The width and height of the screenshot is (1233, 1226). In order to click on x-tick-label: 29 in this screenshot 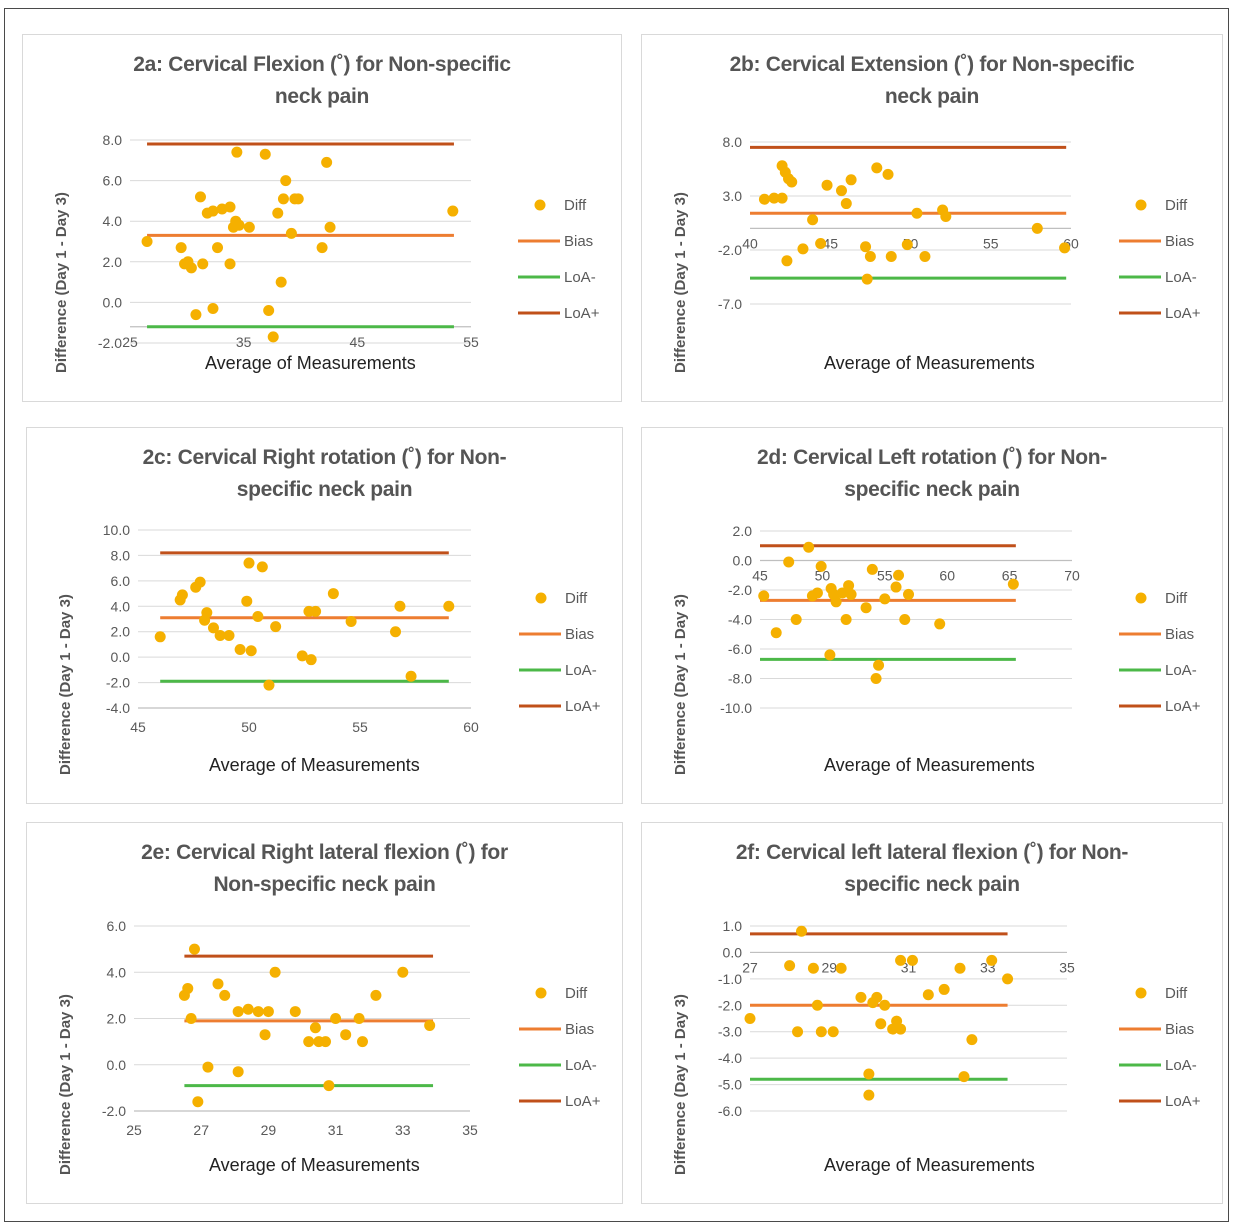, I will do `click(269, 1130)`.